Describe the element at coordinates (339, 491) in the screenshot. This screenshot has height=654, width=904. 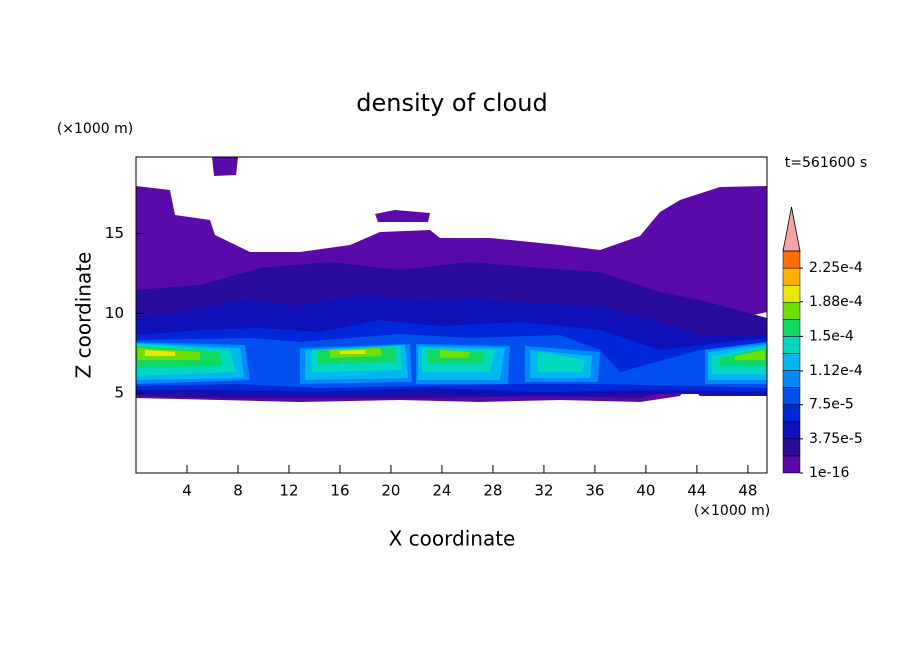
I see `x-tick-label: 16` at that location.